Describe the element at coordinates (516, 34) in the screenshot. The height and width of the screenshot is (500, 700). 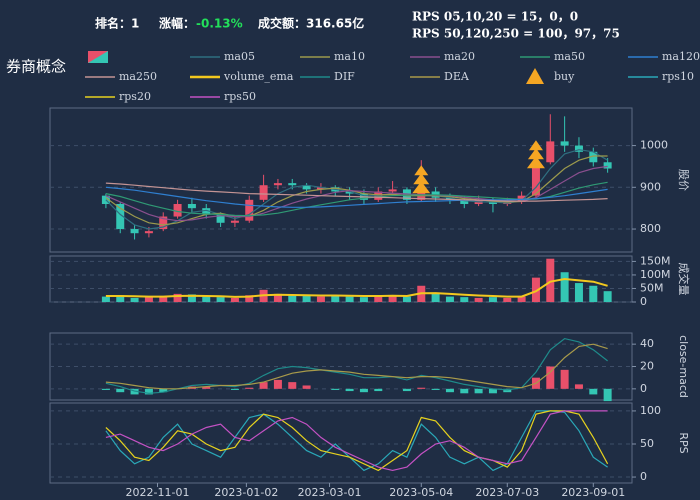
I see `rps-long: RPS 50,120,250 = 100，97，75` at that location.